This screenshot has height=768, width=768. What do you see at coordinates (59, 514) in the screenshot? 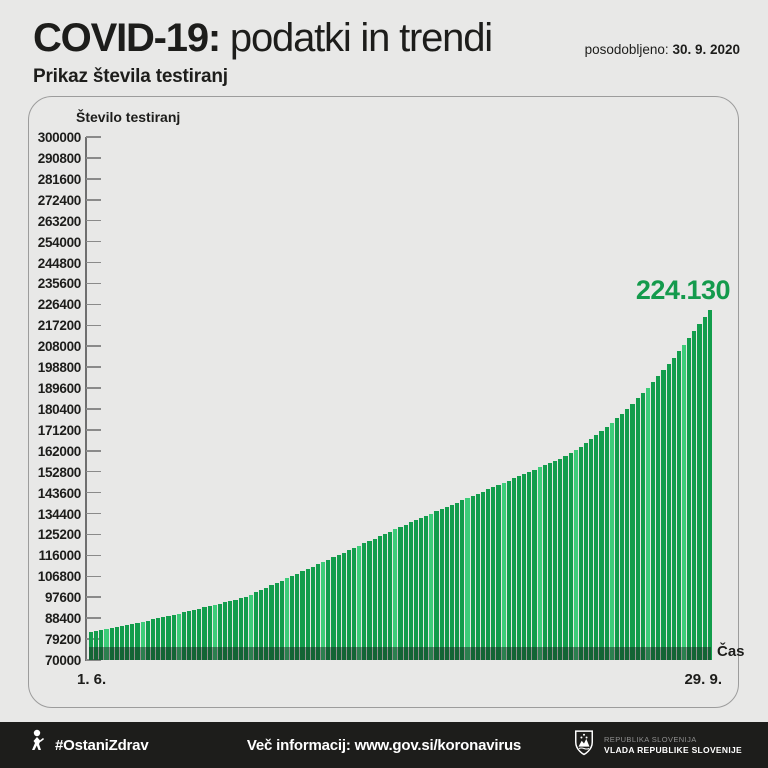
I see `y-tick-label: 134400` at bounding box center [59, 514].